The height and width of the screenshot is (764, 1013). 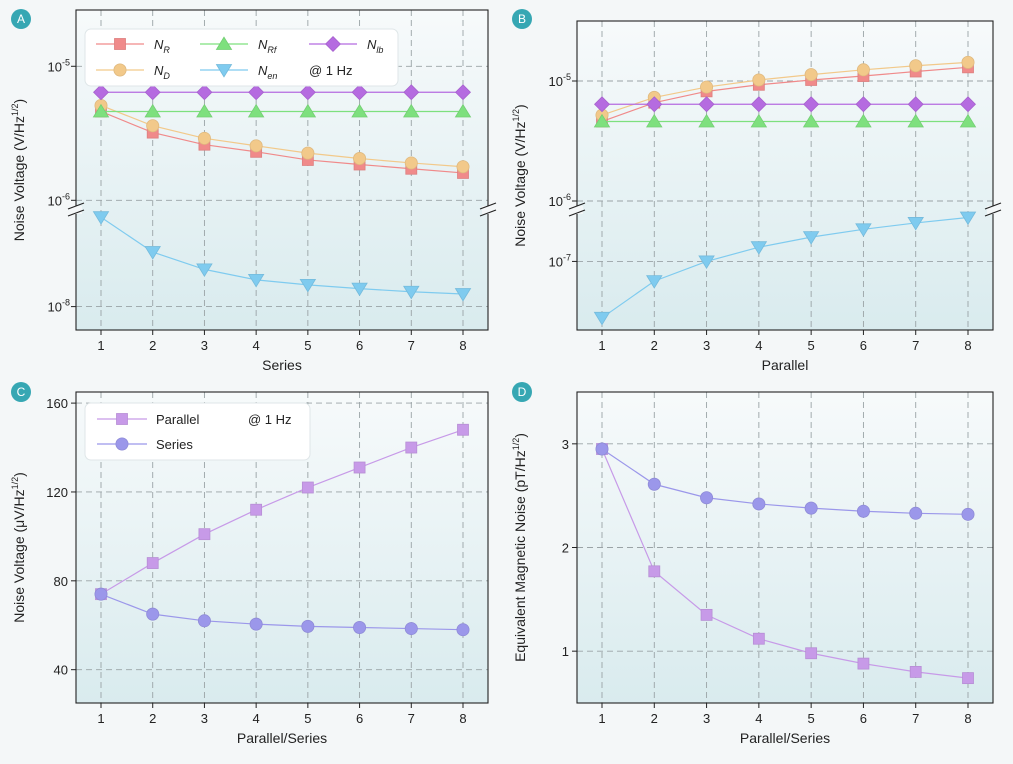 I want to click on legend: NR ND NRf Nen Nlb @ 1 Hz, so click(x=241, y=57).